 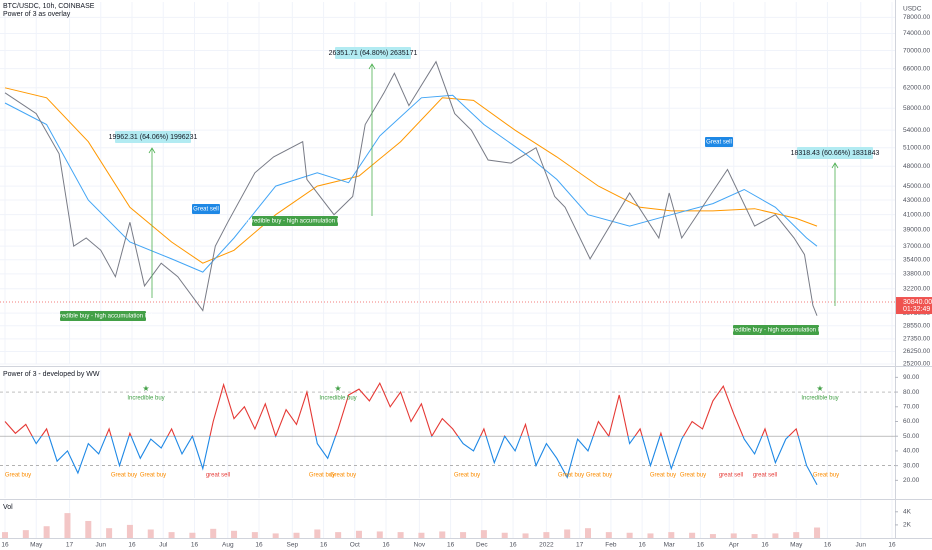 I want to click on y-tick-label: 39000.00, so click(x=916, y=230).